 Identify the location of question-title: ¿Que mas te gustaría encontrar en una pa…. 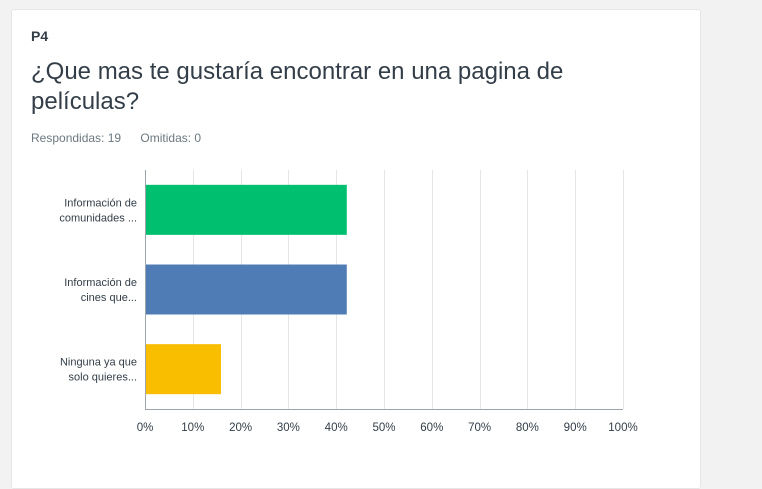
(297, 86).